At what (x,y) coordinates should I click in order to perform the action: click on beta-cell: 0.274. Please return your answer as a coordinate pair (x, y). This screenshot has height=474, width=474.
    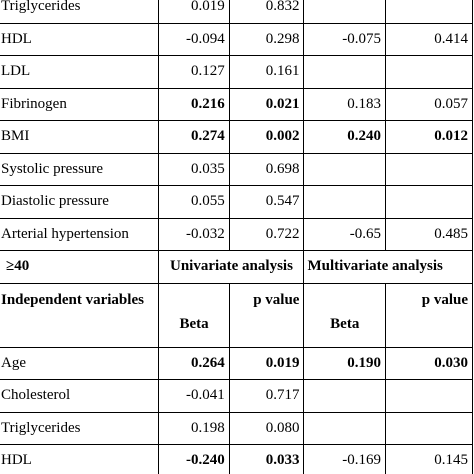
    Looking at the image, I should click on (194, 137).